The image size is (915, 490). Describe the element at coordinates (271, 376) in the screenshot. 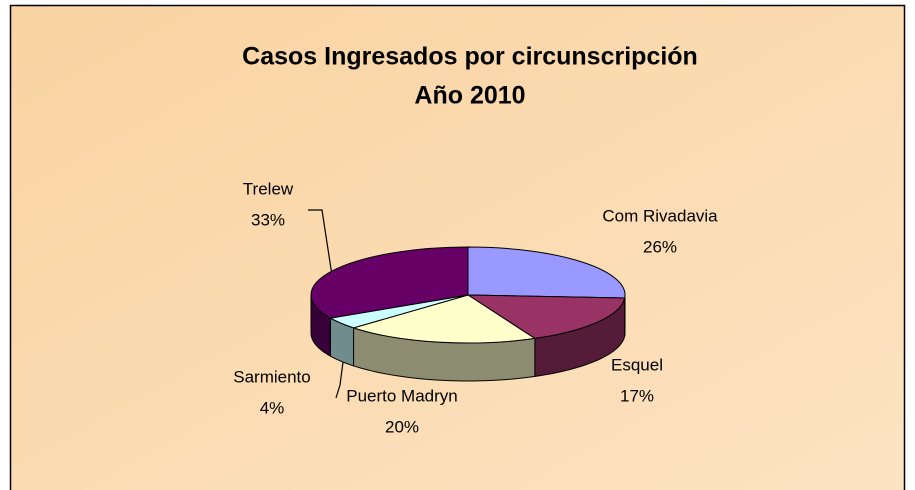

I see `slice-label: Sarmiento` at that location.